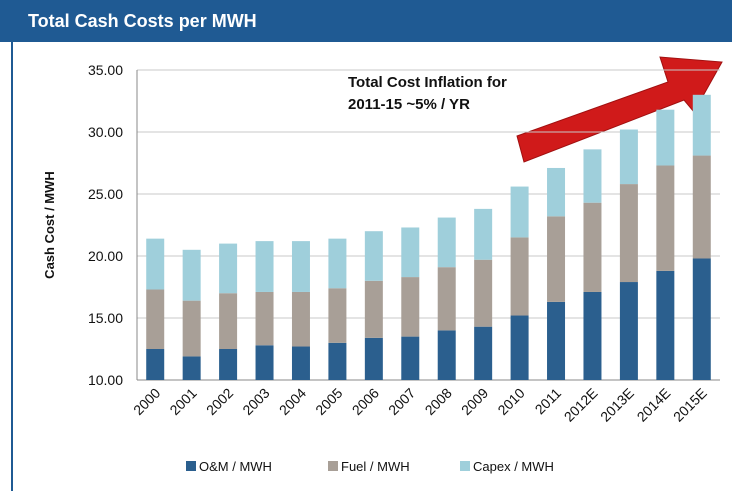 The height and width of the screenshot is (496, 732). I want to click on x-tick-label: 2005, so click(328, 401).